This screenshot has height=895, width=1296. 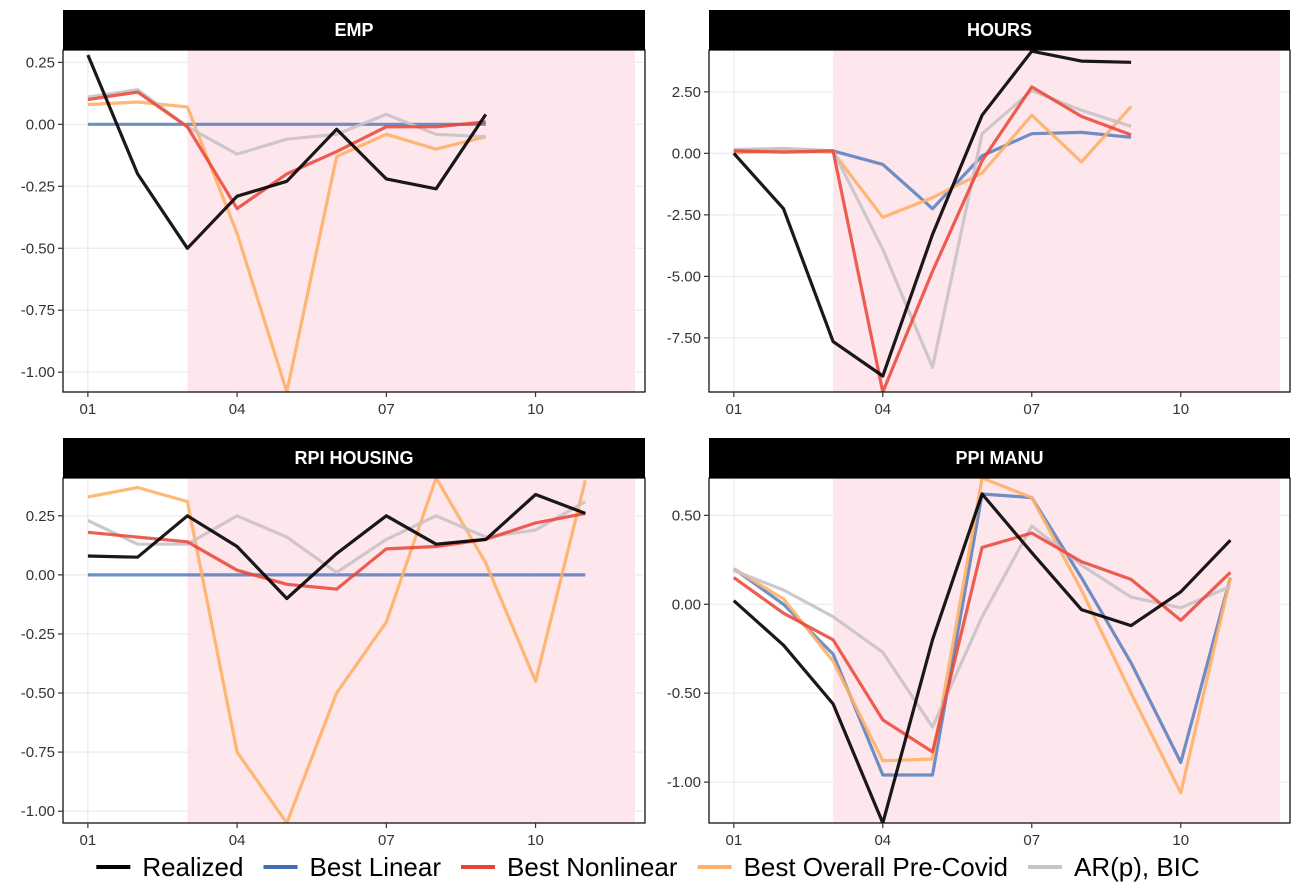 What do you see at coordinates (192, 867) in the screenshot?
I see `legend-label: Realized` at bounding box center [192, 867].